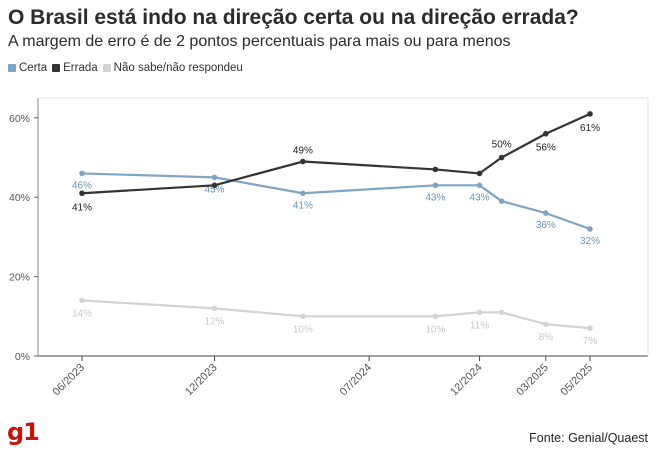 This screenshot has height=460, width=656. What do you see at coordinates (178, 68) in the screenshot?
I see `legend-label-nao-sabe: Não sabe/não respondeu` at bounding box center [178, 68].